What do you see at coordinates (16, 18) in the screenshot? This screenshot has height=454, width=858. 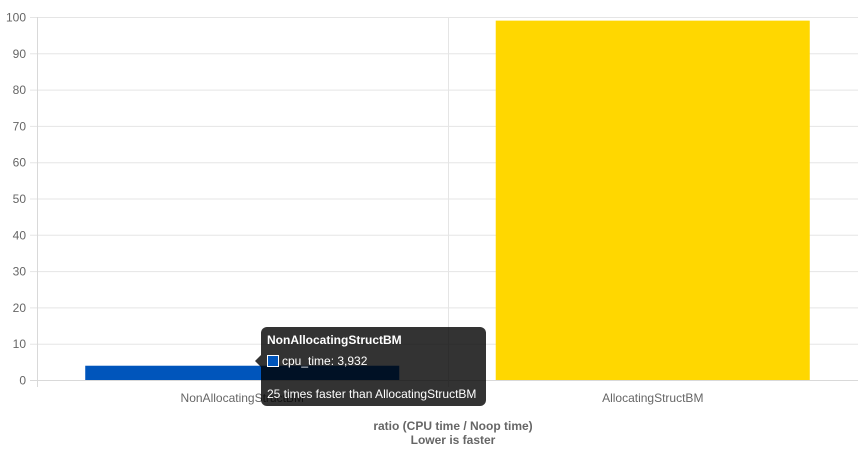 I see `y-tick-label: 100` at bounding box center [16, 18].